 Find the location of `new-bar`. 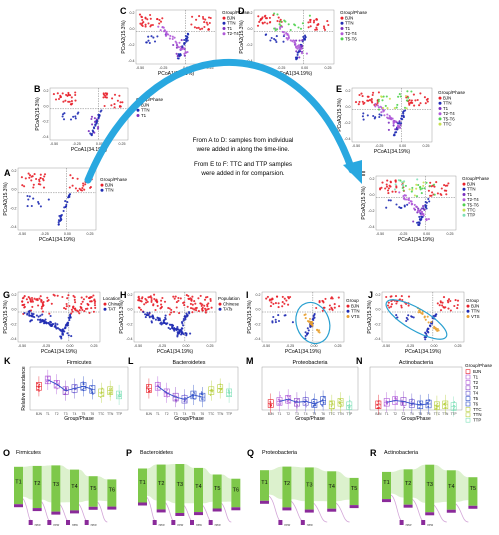

new-bar is located at coordinates (154, 522).